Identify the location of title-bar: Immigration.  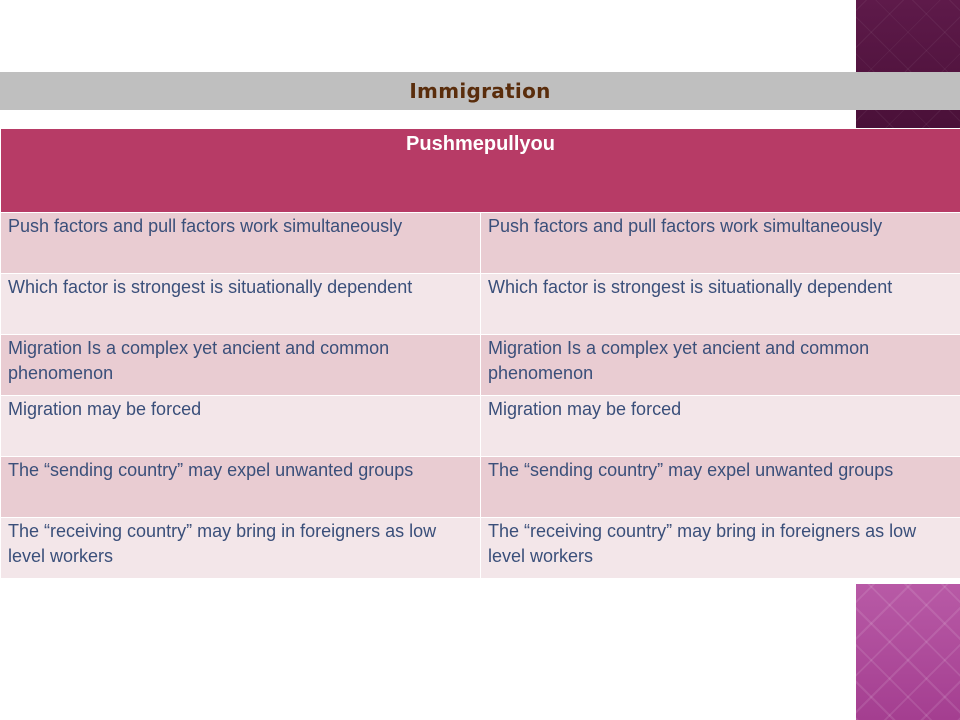
(480, 91).